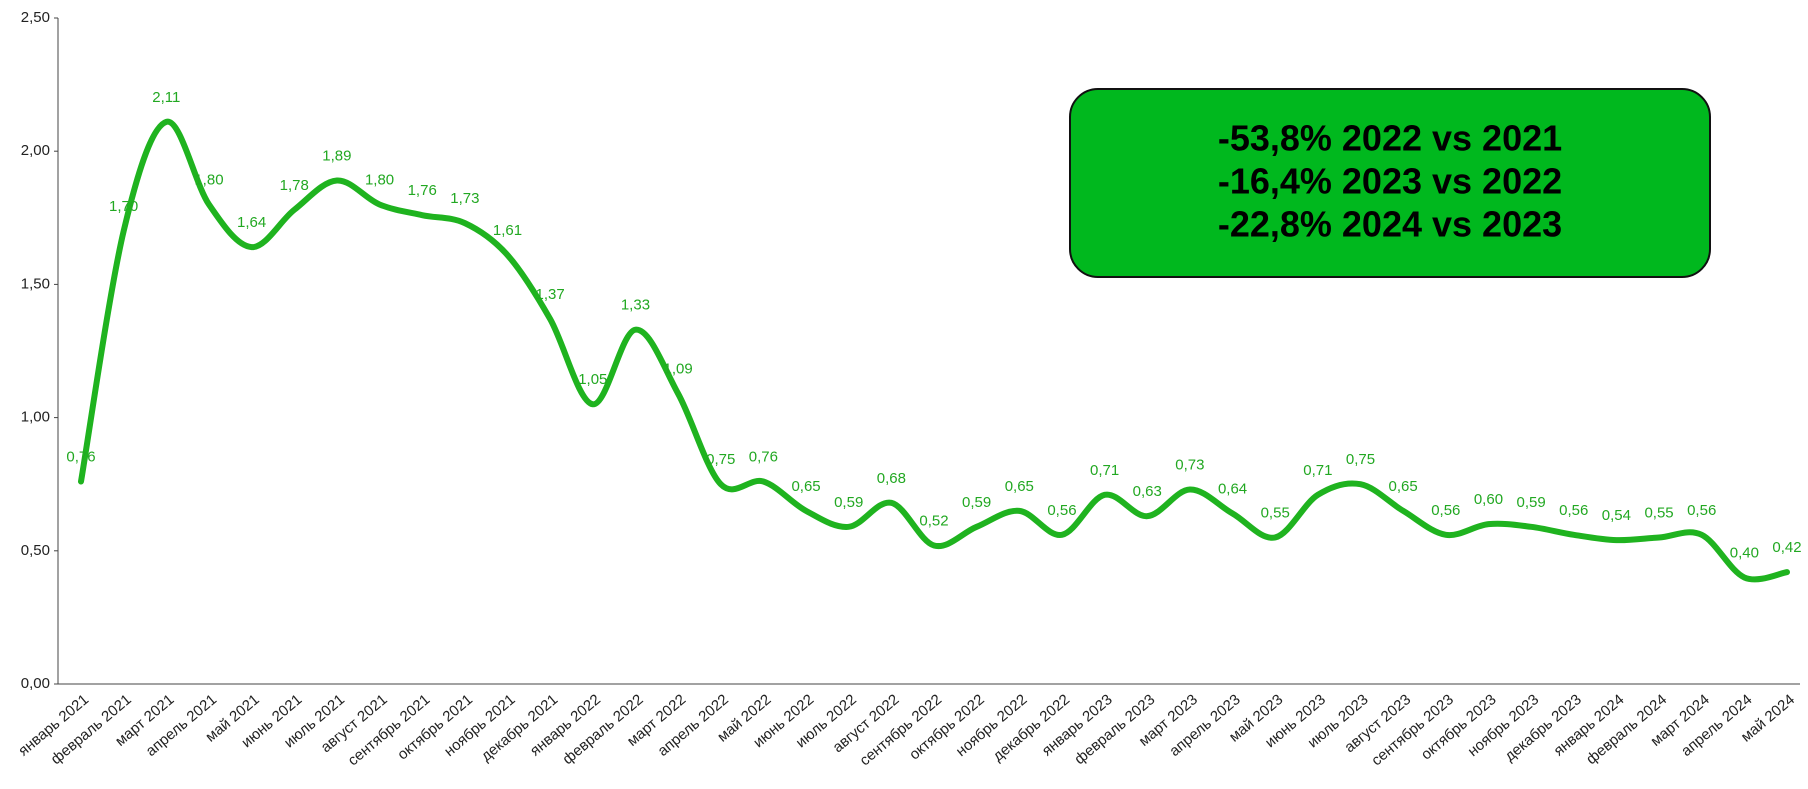 This screenshot has width=1808, height=789. What do you see at coordinates (464, 198) in the screenshot?
I see `data-label: 1,73` at bounding box center [464, 198].